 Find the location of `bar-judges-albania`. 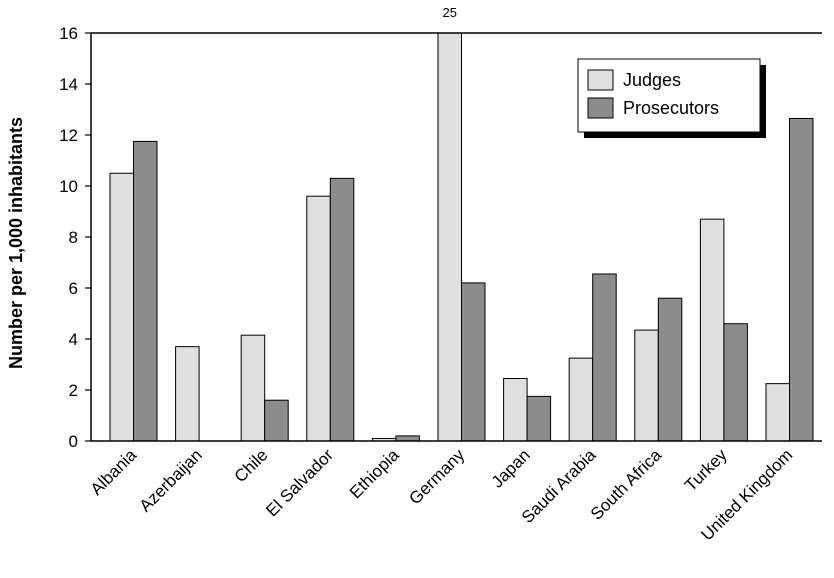

bar-judges-albania is located at coordinates (121, 307).